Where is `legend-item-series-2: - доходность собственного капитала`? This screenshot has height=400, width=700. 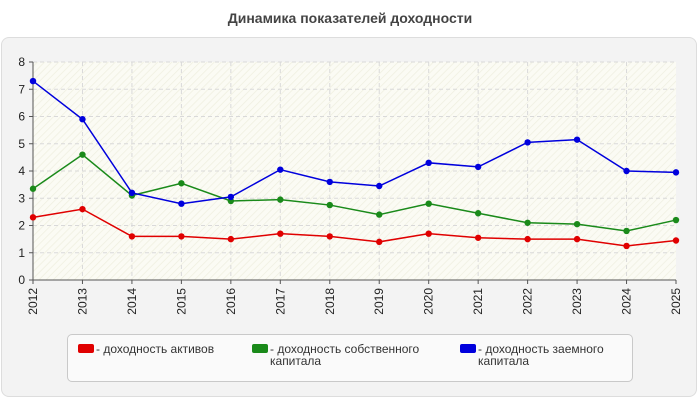
legend-item-series-2: - доходность собственного капитала is located at coordinates (347, 355).